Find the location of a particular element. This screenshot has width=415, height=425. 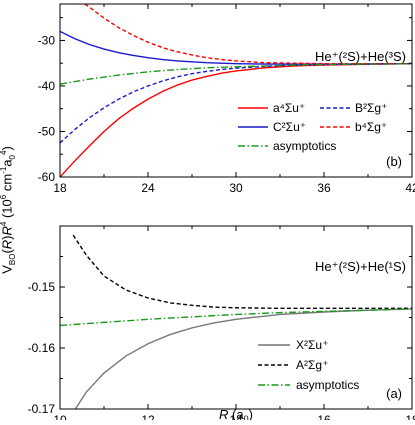

x-tick-label: 36 is located at coordinates (324, 188).